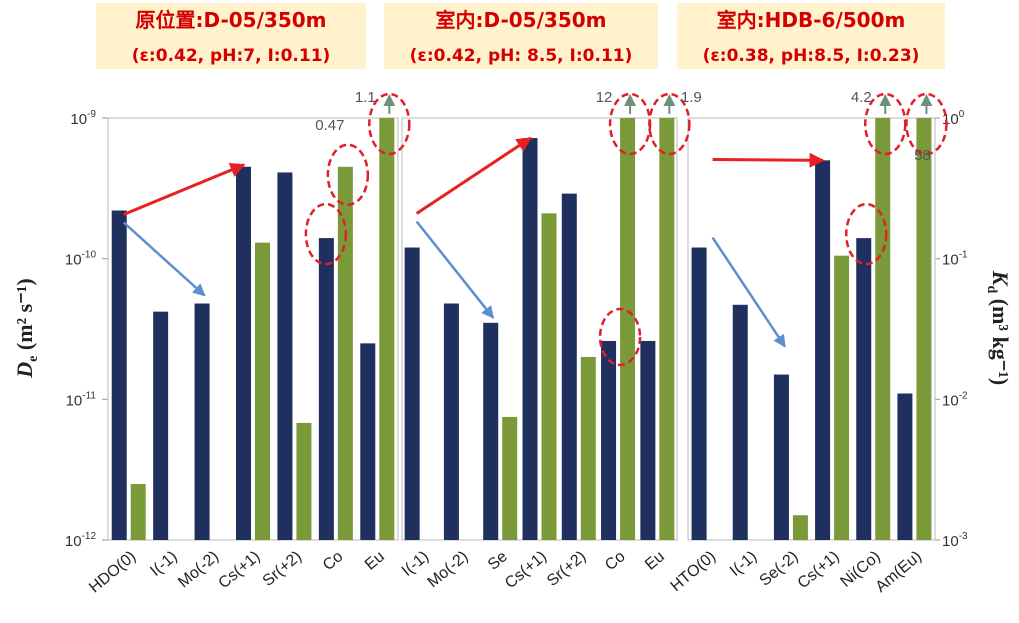 The height and width of the screenshot is (623, 1019). I want to click on left-axis-label-main: D, so click(24, 370).